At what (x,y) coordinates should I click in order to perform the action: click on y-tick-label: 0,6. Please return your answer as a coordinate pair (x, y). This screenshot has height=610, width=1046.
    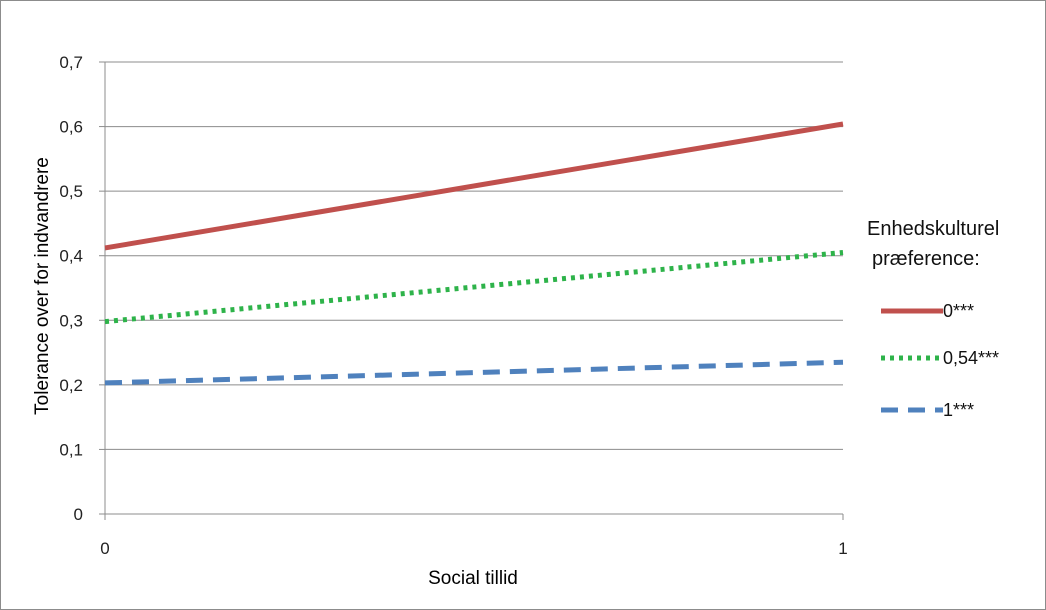
    Looking at the image, I should click on (71, 127).